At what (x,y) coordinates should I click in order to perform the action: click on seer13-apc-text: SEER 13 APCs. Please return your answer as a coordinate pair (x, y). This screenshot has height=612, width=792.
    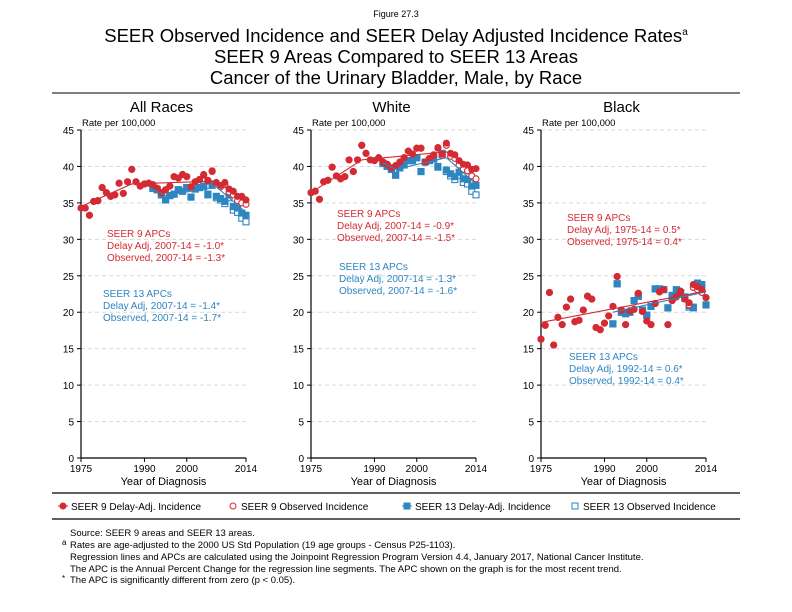
    Looking at the image, I should click on (137, 294).